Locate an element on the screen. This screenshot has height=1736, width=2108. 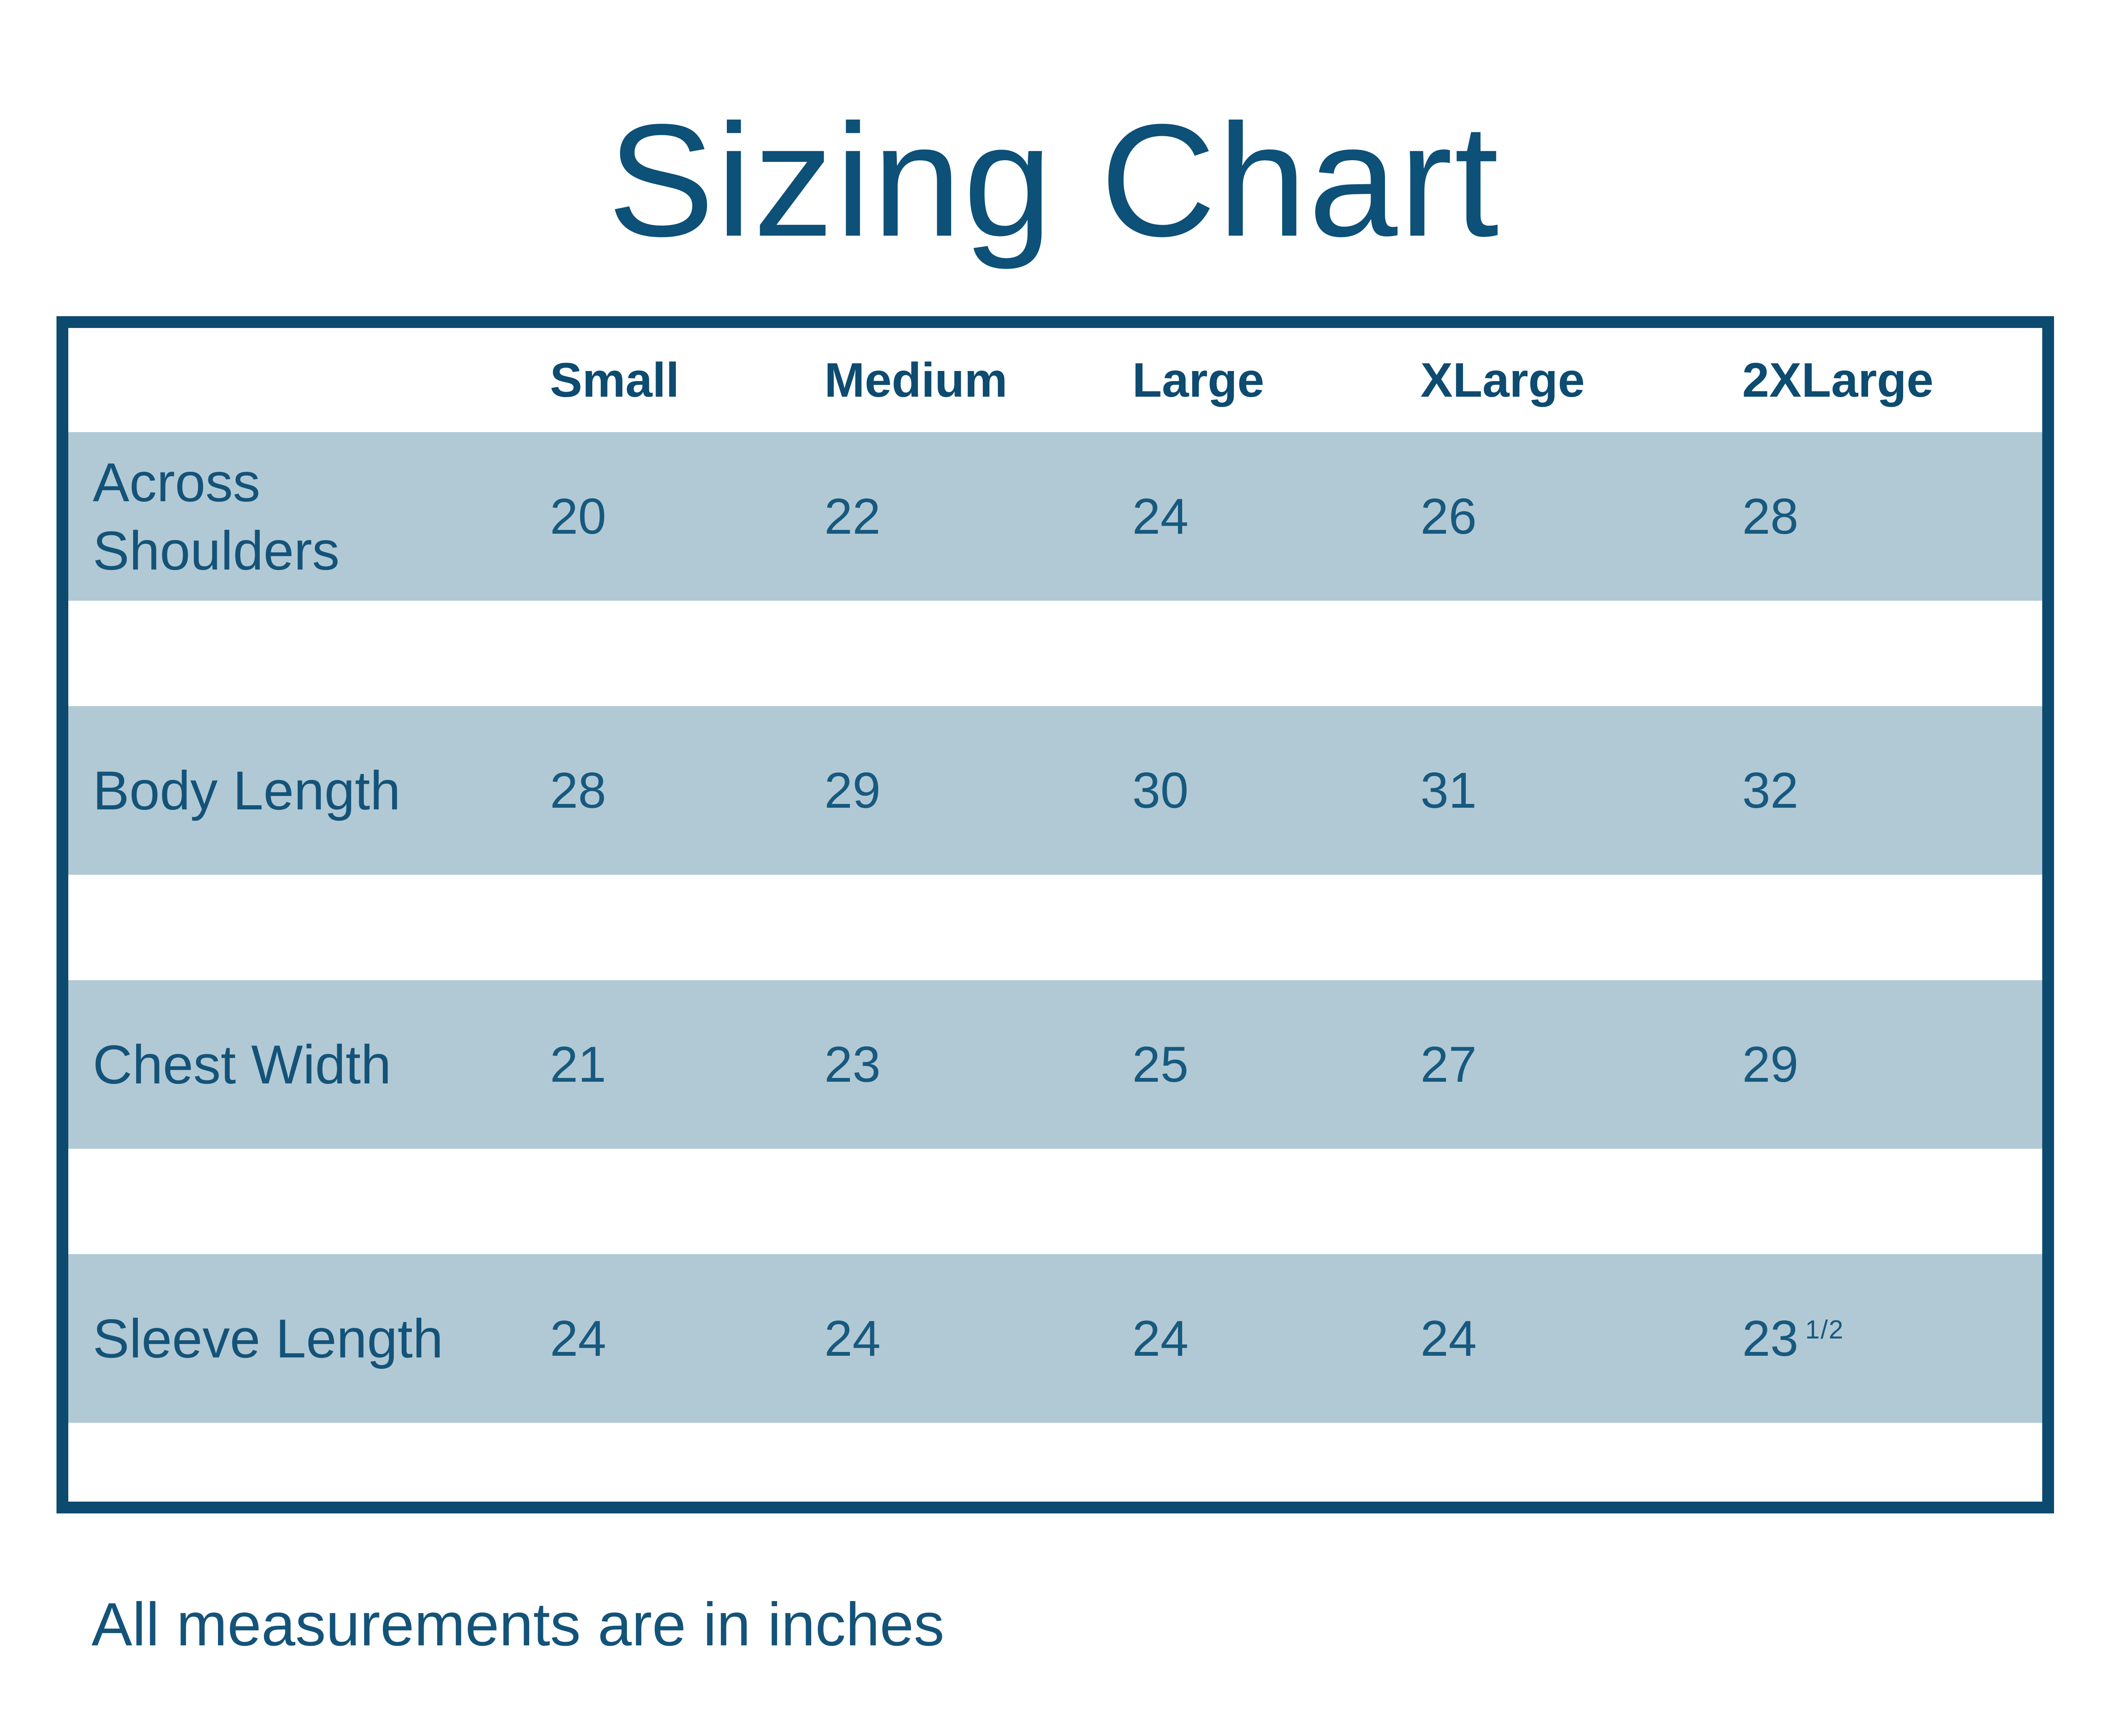
chest-width-medium: 23 is located at coordinates (852, 1064).